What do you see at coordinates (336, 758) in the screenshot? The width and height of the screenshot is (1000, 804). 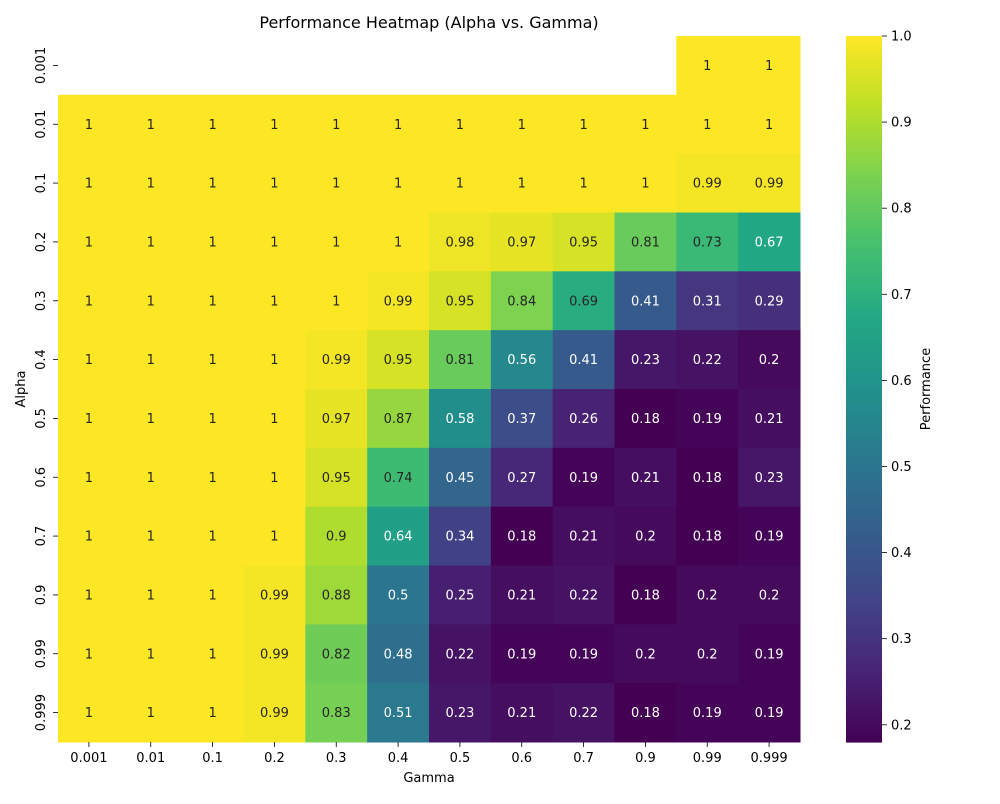 I see `x-tick-label: 0.3` at bounding box center [336, 758].